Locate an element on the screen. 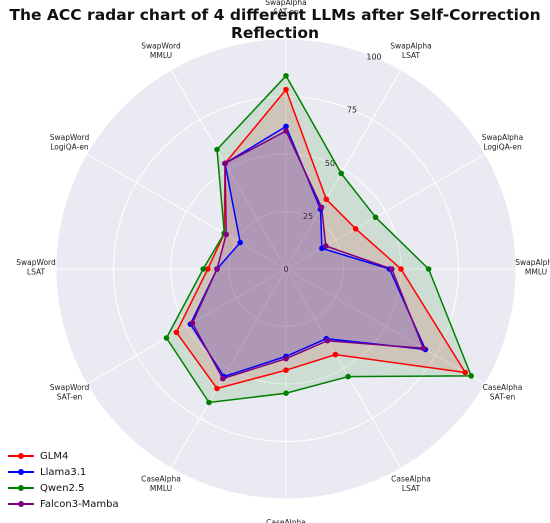 The height and width of the screenshot is (523, 550). legend-label: Llama3.1 is located at coordinates (63, 472).